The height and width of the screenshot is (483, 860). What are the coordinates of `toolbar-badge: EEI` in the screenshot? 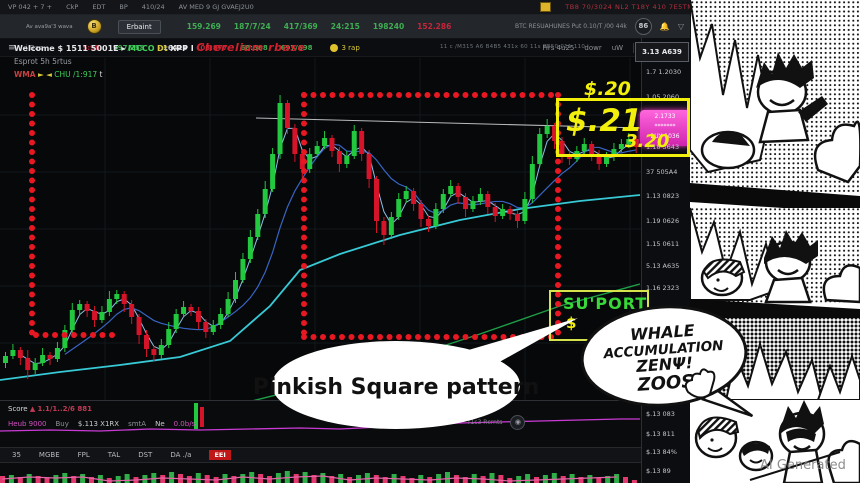 It's located at (220, 455).